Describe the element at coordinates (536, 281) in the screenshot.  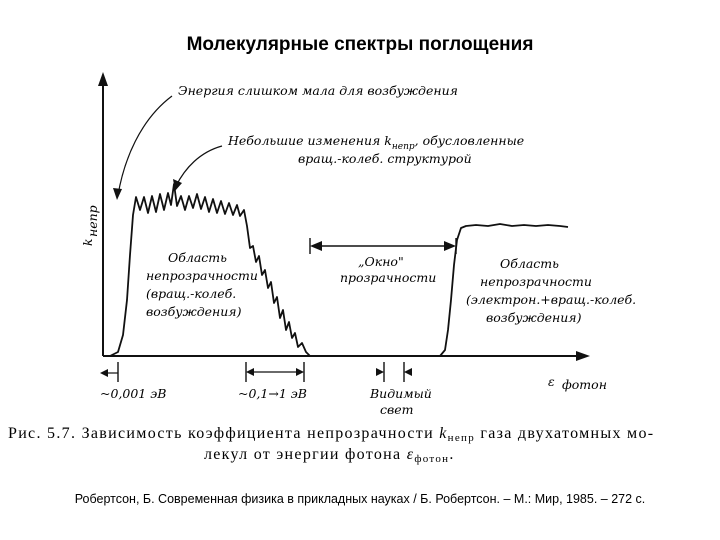
I see `right-region-line2: непрозрачности` at that location.